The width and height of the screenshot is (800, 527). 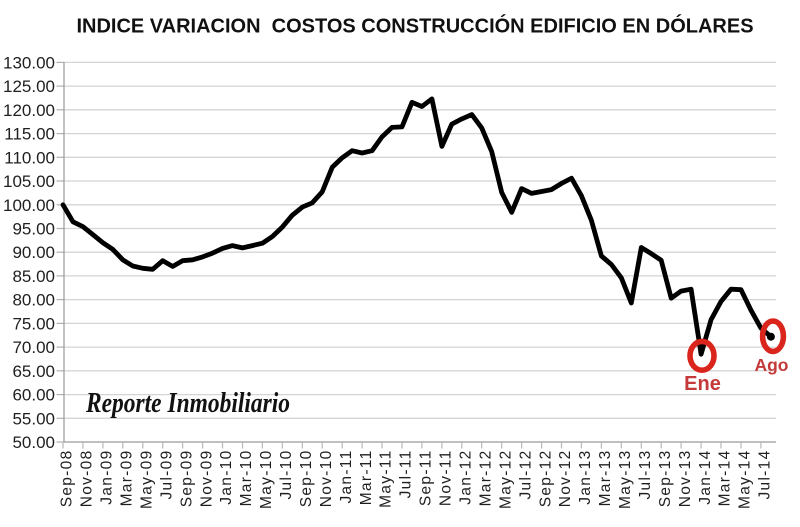 I want to click on svg-text: Nov-11, so click(x=446, y=478).